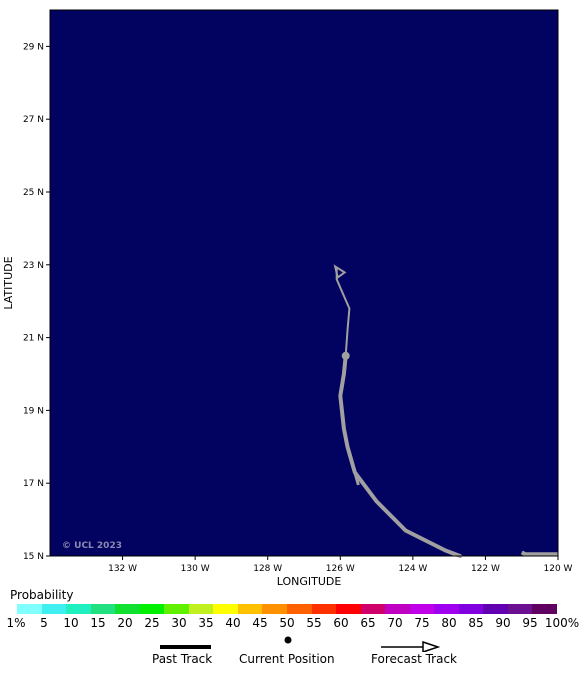  I want to click on x-tick-label: 122 W, so click(485, 569).